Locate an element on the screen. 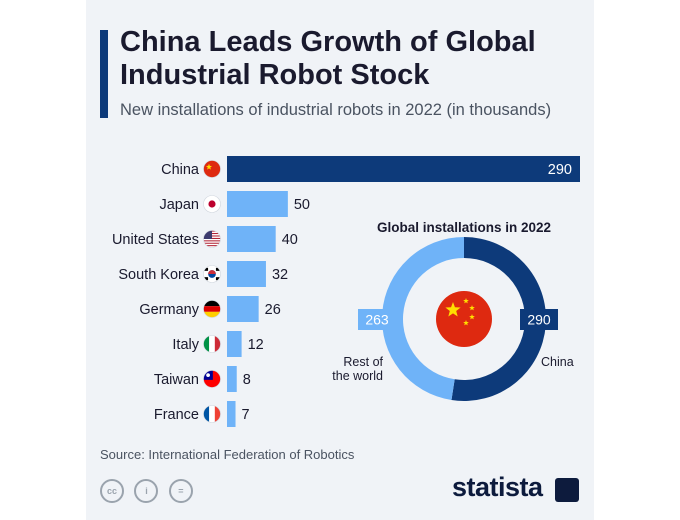 The width and height of the screenshot is (680, 520). statista-logo: statista is located at coordinates (497, 487).